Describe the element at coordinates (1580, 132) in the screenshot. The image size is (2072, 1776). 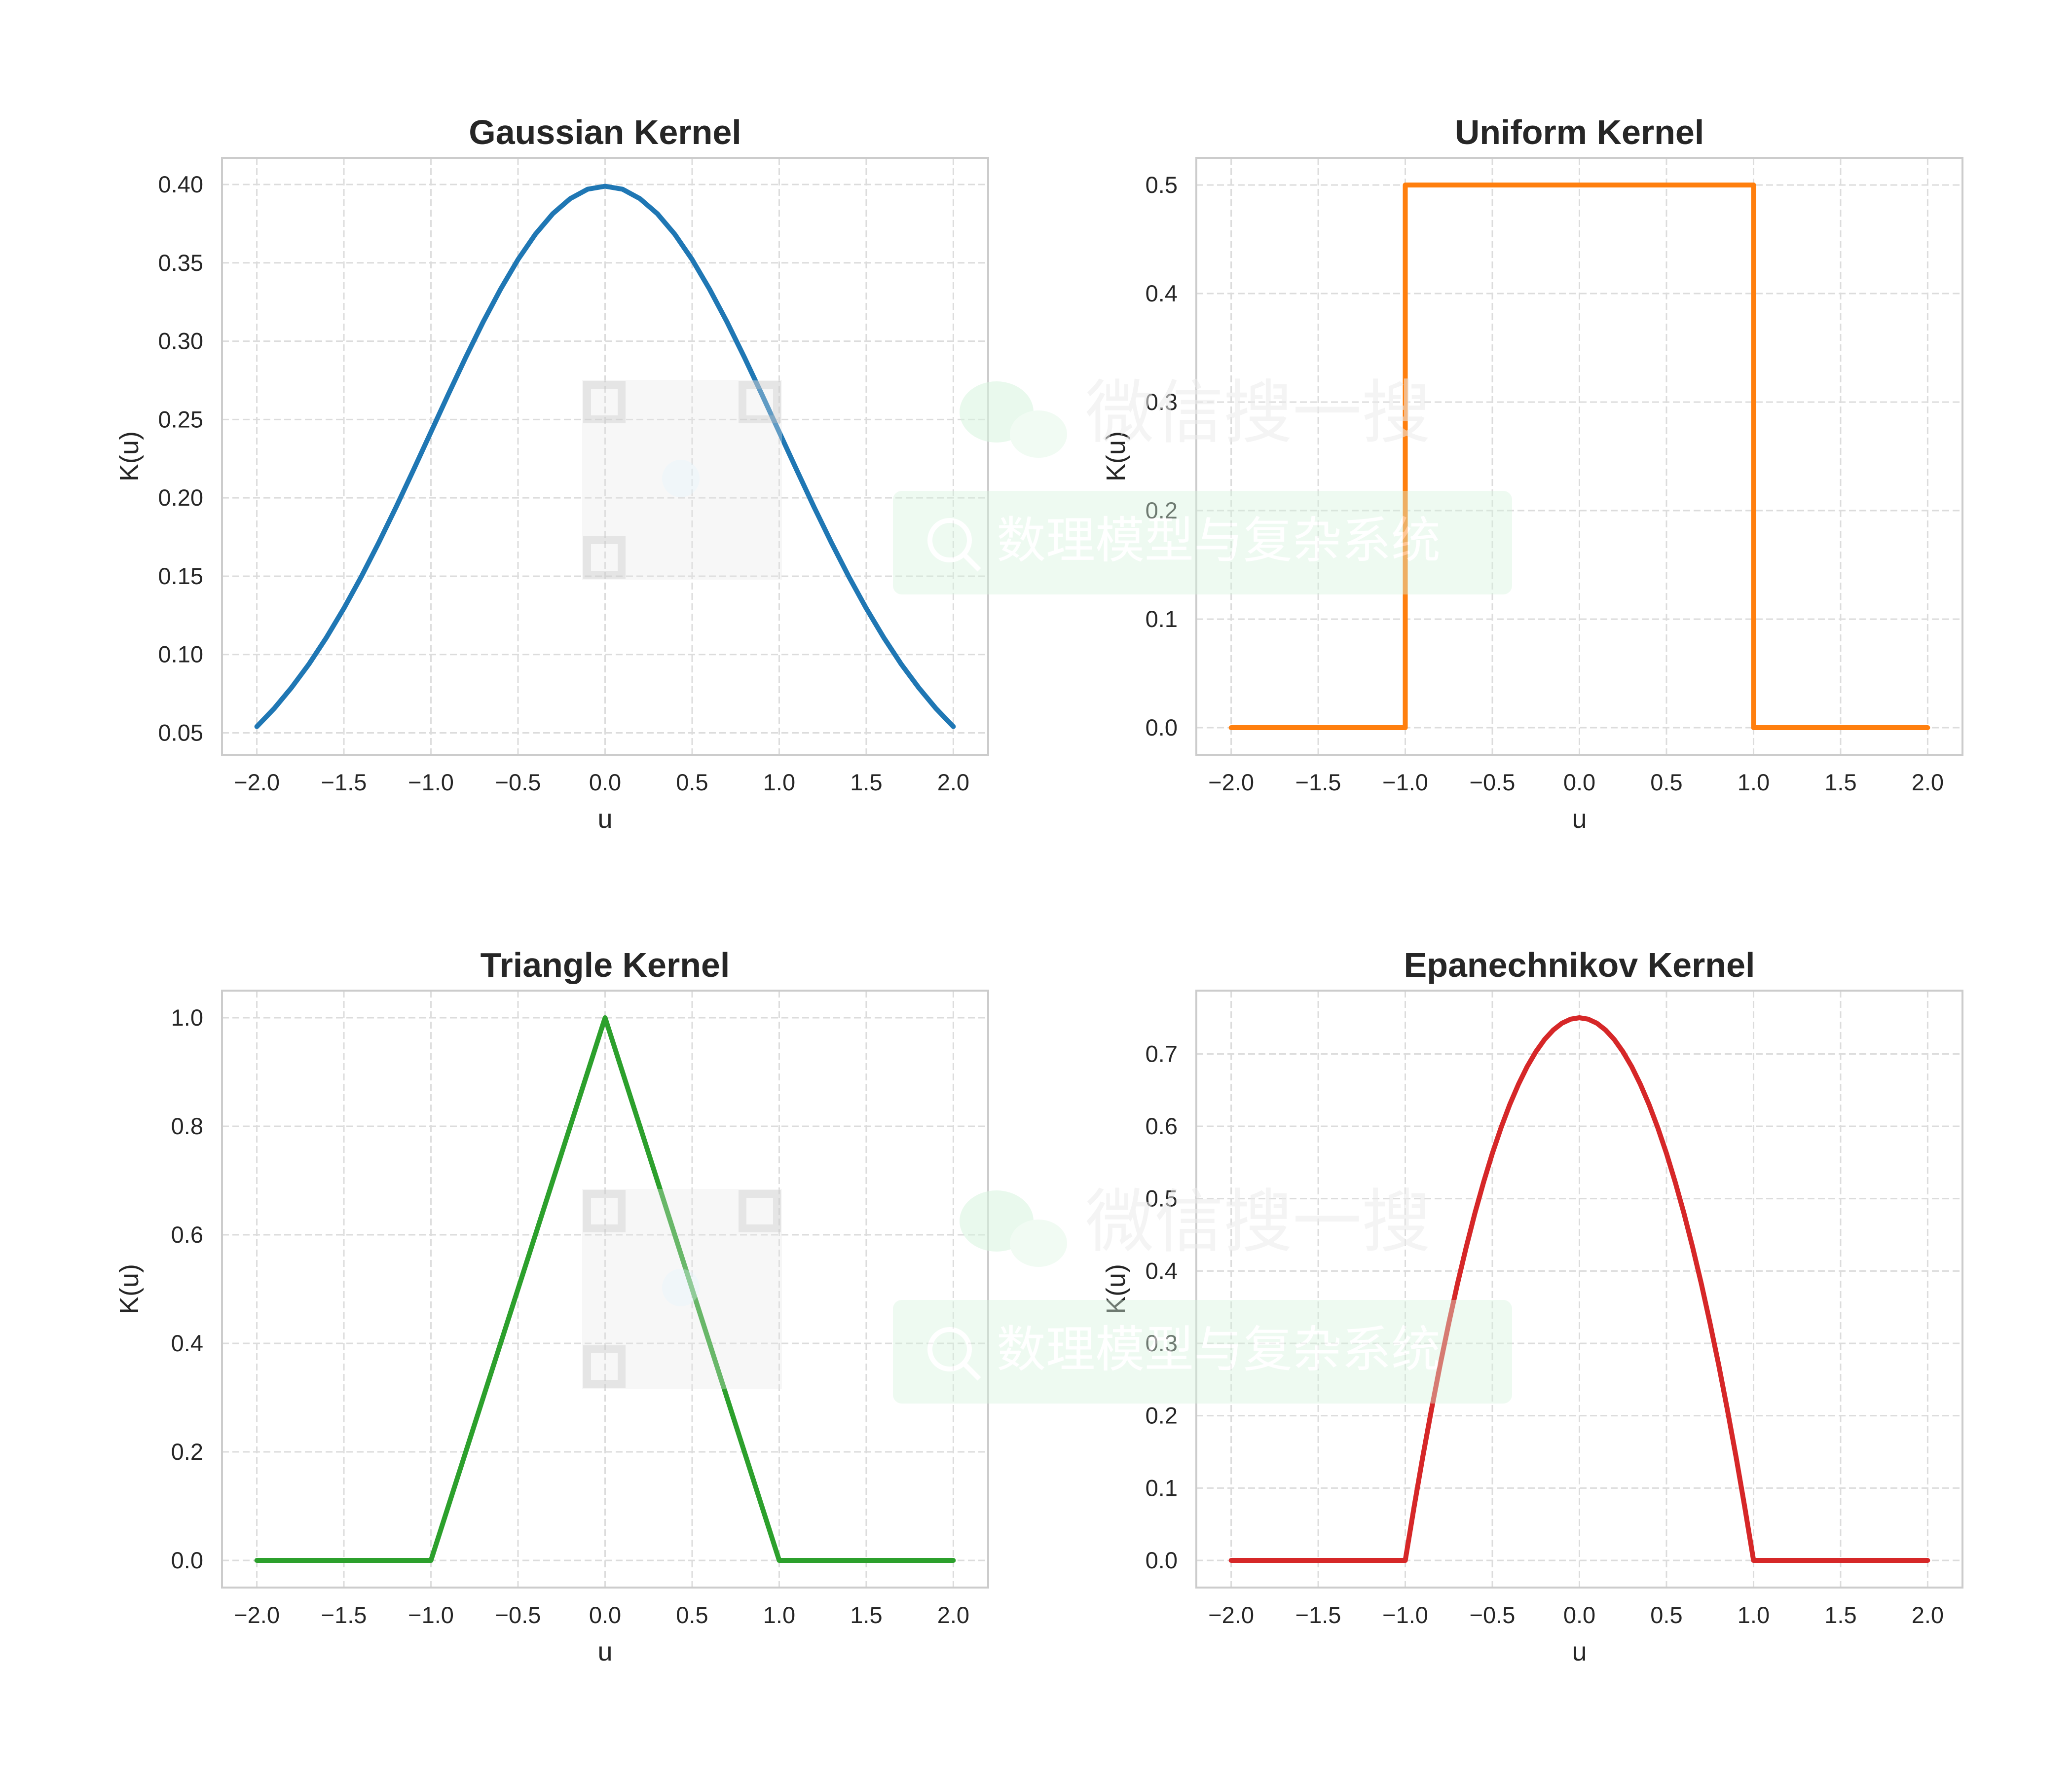
I see `subplot-title: Uniform Kernel` at that location.